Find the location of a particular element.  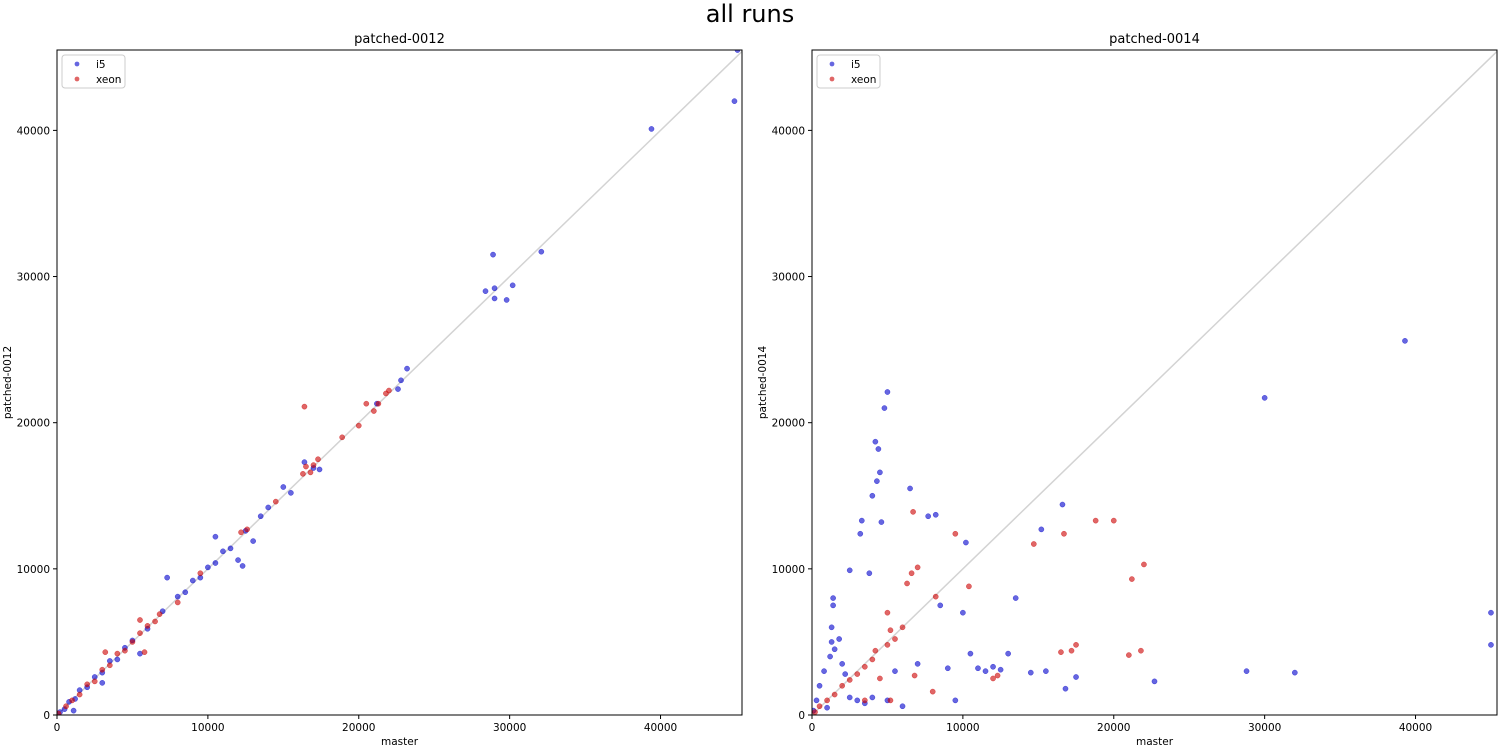

y-axis-label: patched-0012 is located at coordinates (8, 382).